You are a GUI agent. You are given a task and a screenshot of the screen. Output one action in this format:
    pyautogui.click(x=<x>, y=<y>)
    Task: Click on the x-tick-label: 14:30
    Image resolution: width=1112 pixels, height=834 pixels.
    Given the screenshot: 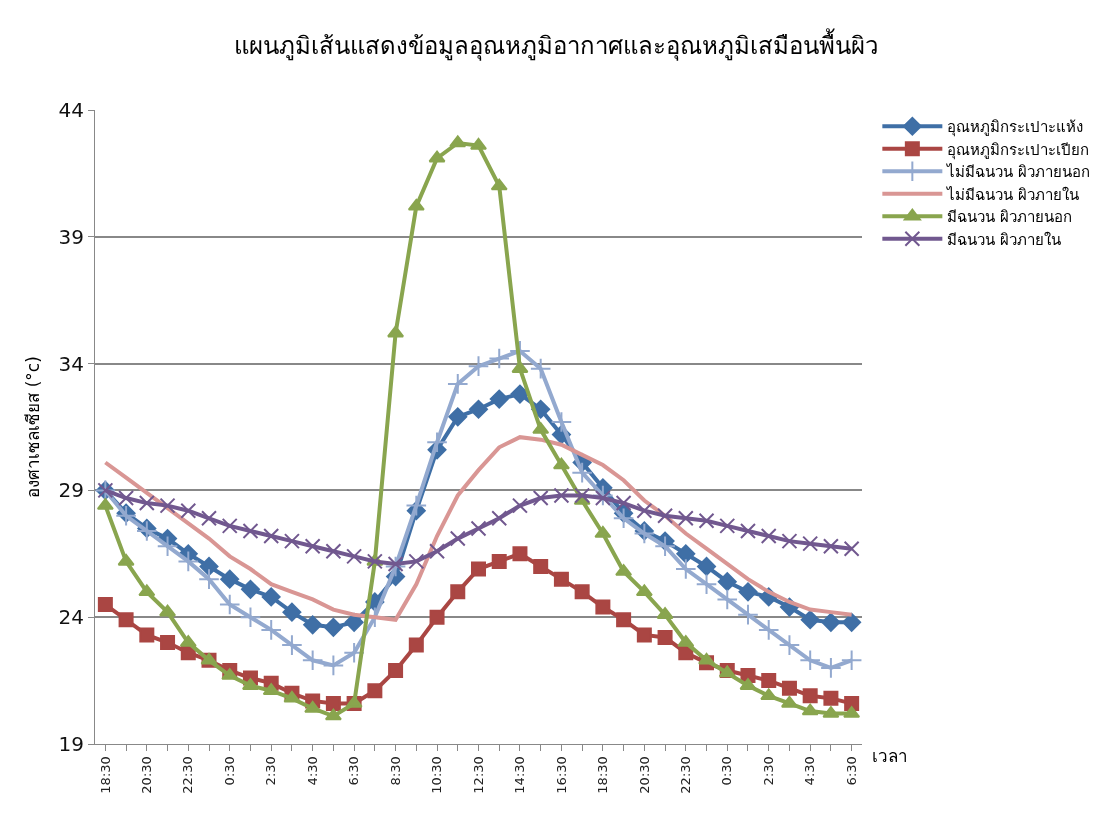 What is the action you would take?
    pyautogui.click(x=520, y=775)
    